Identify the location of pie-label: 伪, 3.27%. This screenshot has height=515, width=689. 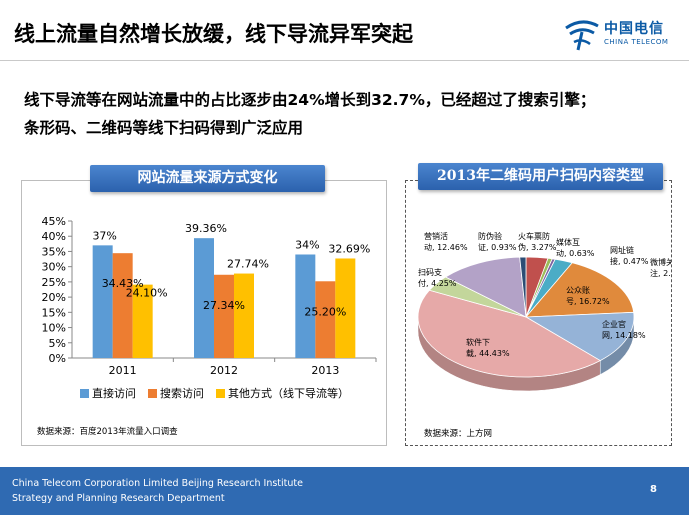
(537, 247).